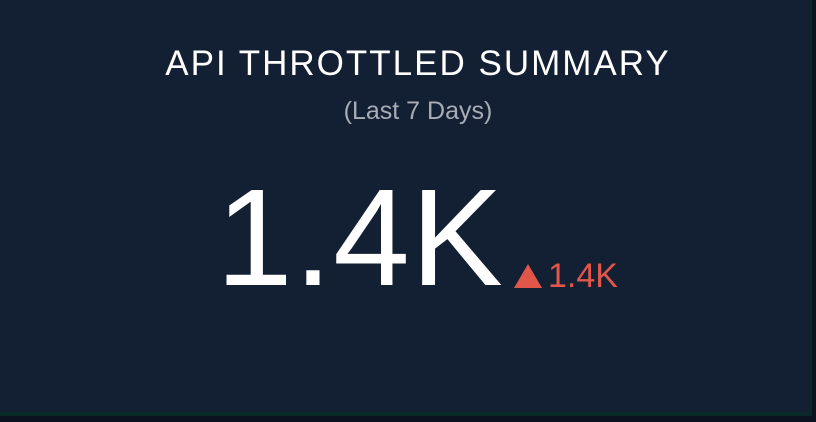 This screenshot has width=816, height=422. What do you see at coordinates (360, 238) in the screenshot?
I see `stat-value: 1.4K` at bounding box center [360, 238].